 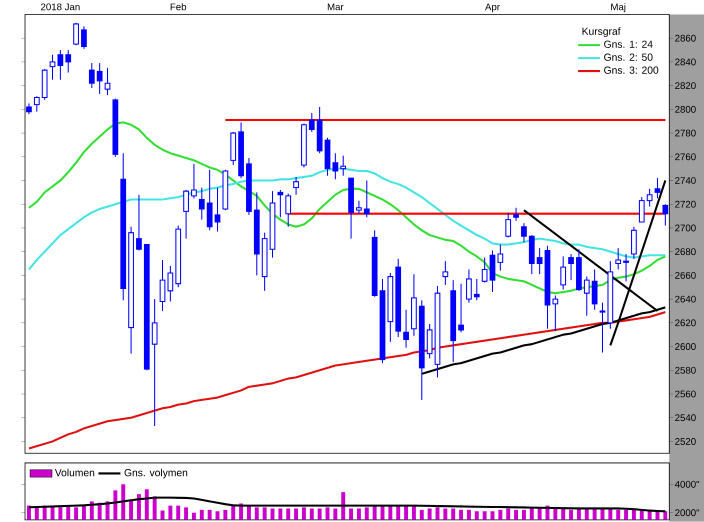 What do you see at coordinates (685, 323) in the screenshot?
I see `y-tick-label: 2620` at bounding box center [685, 323].